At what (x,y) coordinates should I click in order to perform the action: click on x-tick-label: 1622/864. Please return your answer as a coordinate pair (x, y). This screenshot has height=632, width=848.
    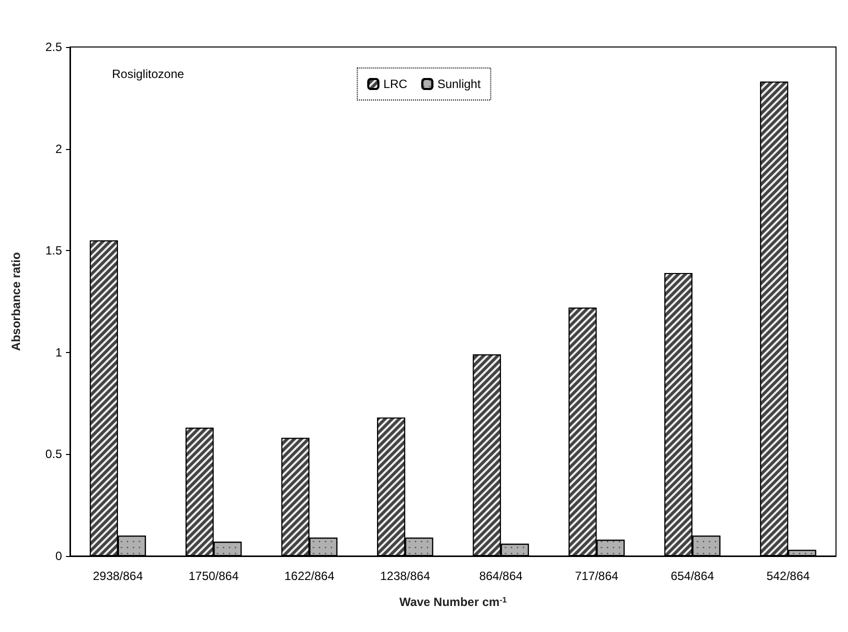
    Looking at the image, I should click on (309, 576).